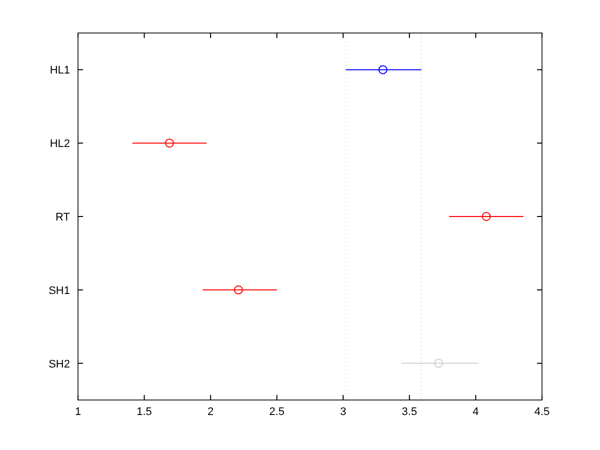 The height and width of the screenshot is (450, 600). What do you see at coordinates (60, 70) in the screenshot?
I see `y-tick-label: HL1` at bounding box center [60, 70].